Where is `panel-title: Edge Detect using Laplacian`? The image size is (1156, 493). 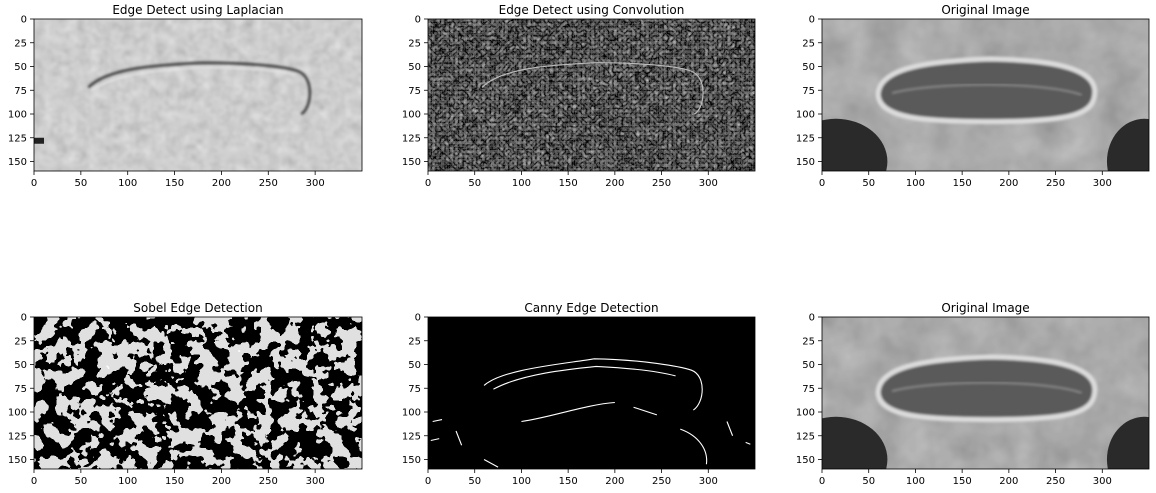 panel-title: Edge Detect using Laplacian is located at coordinates (197, 10).